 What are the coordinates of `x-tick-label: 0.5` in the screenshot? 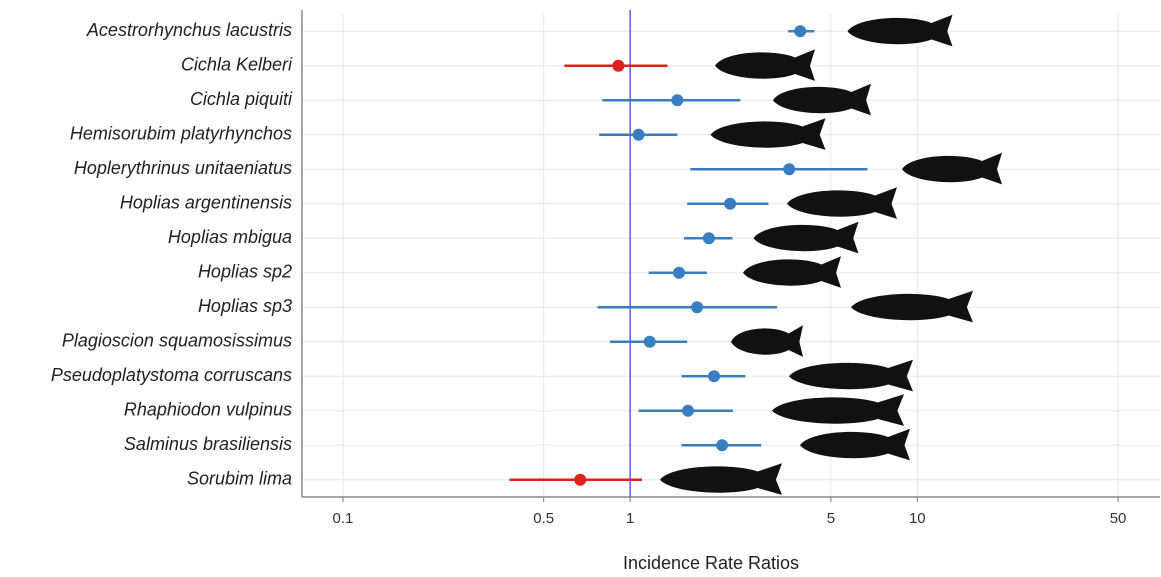 It's located at (543, 518).